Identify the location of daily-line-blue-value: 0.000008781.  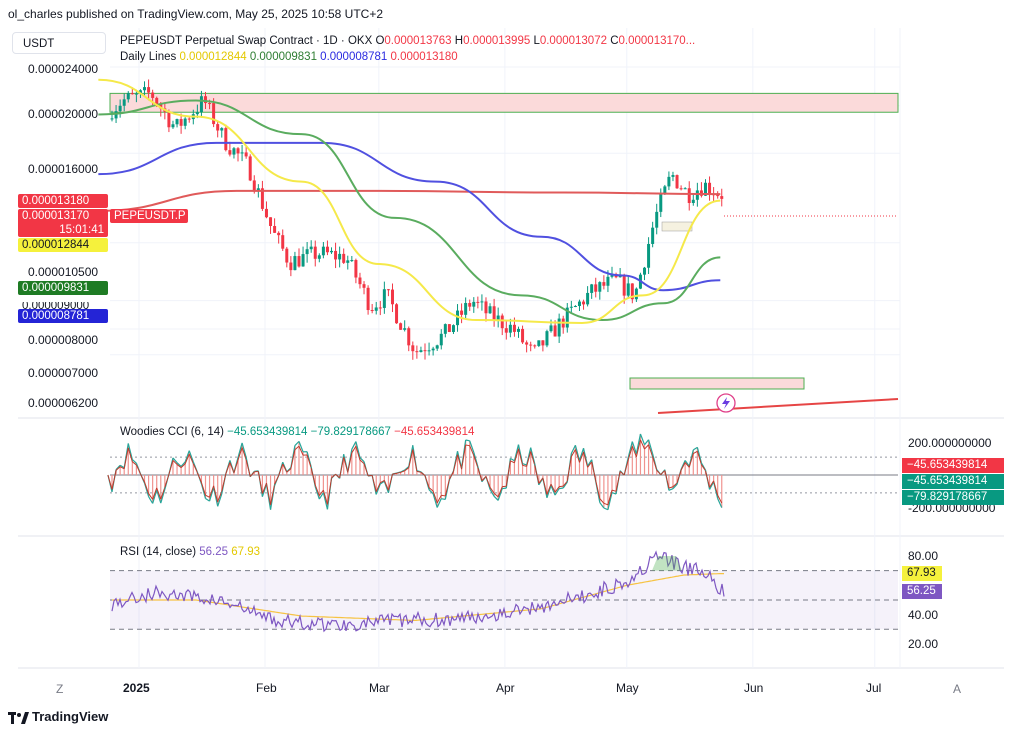
(354, 57).